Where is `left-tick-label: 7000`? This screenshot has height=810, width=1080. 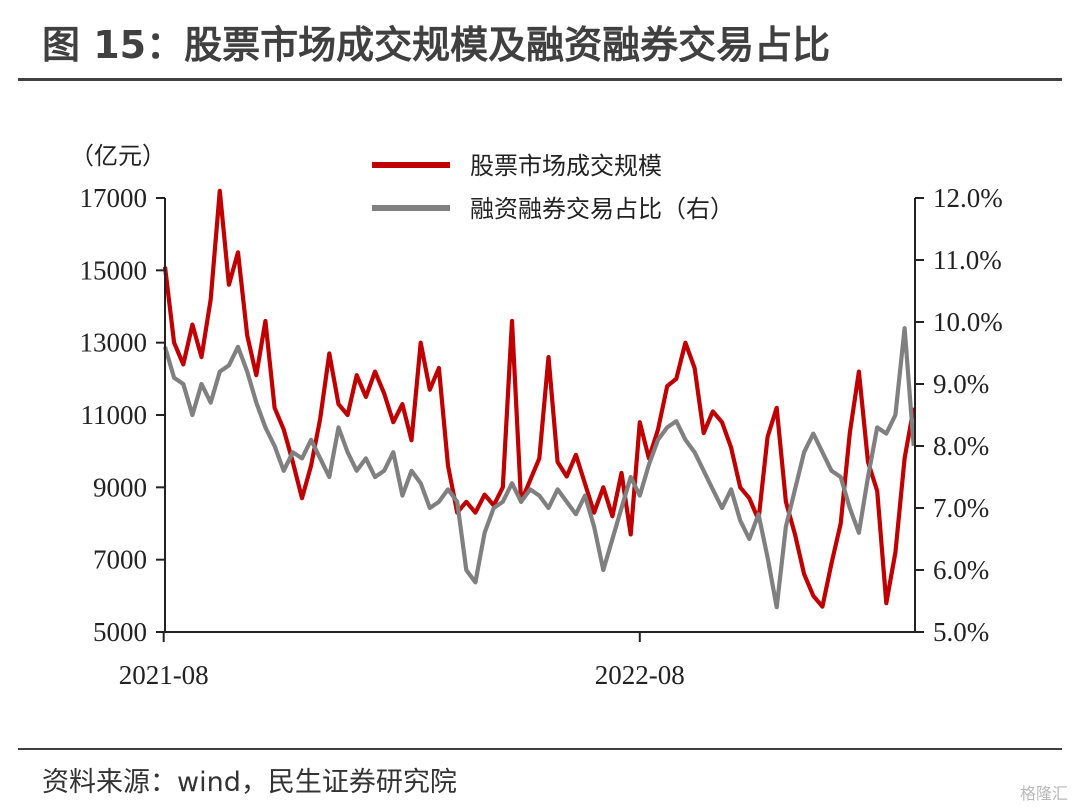
left-tick-label: 7000 is located at coordinates (120, 560).